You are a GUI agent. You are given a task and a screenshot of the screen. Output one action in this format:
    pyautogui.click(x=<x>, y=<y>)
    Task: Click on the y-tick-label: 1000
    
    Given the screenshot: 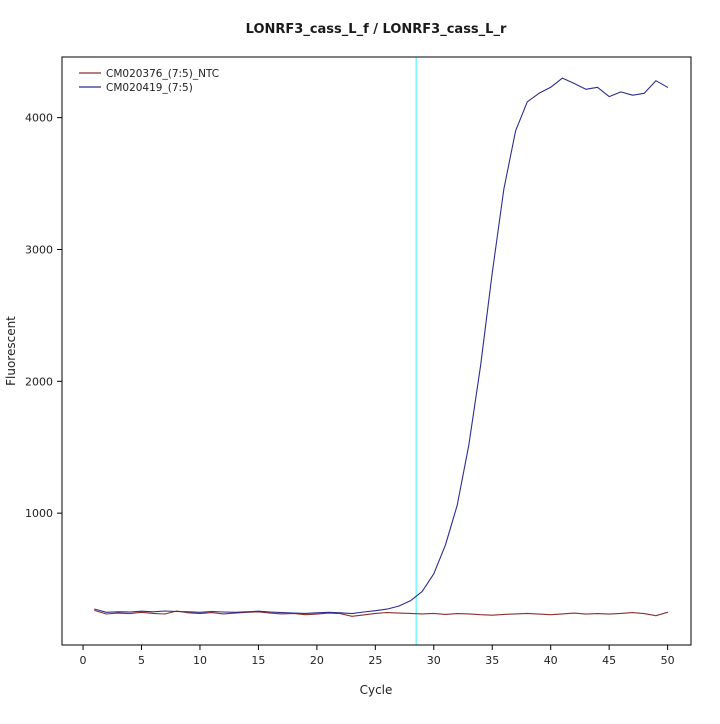 What is the action you would take?
    pyautogui.click(x=39, y=513)
    